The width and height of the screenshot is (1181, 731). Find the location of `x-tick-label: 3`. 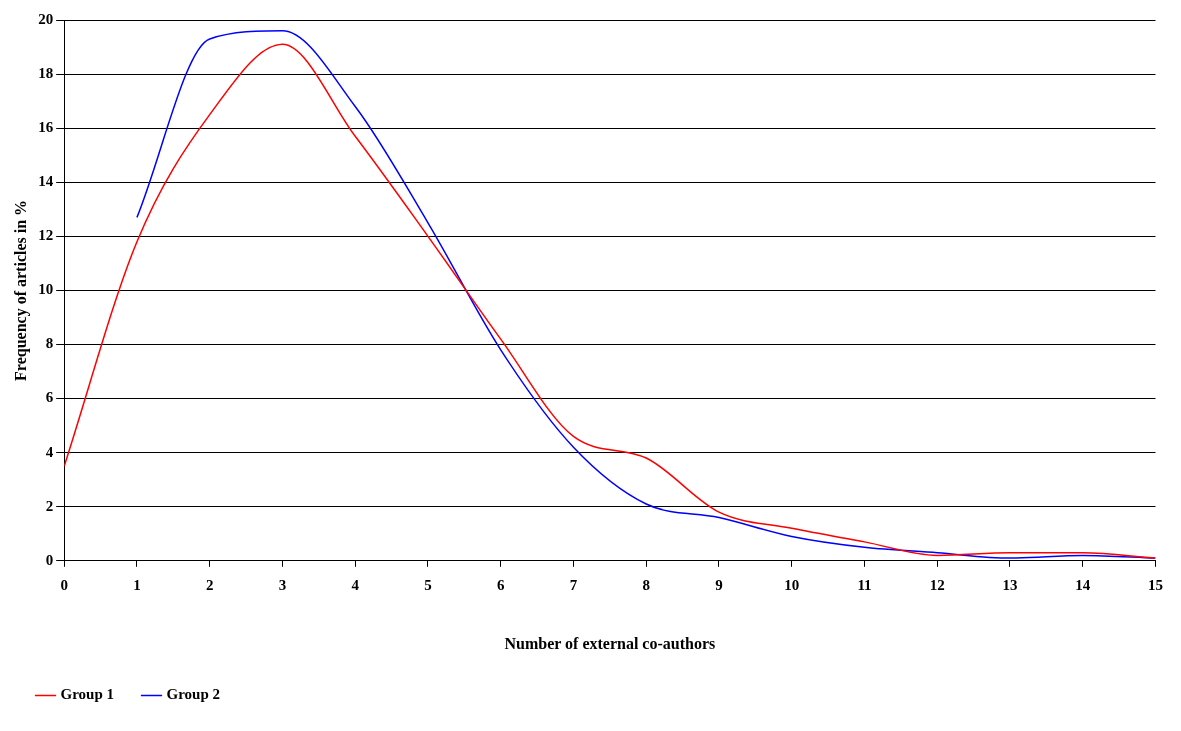

x-tick-label: 3 is located at coordinates (282, 584).